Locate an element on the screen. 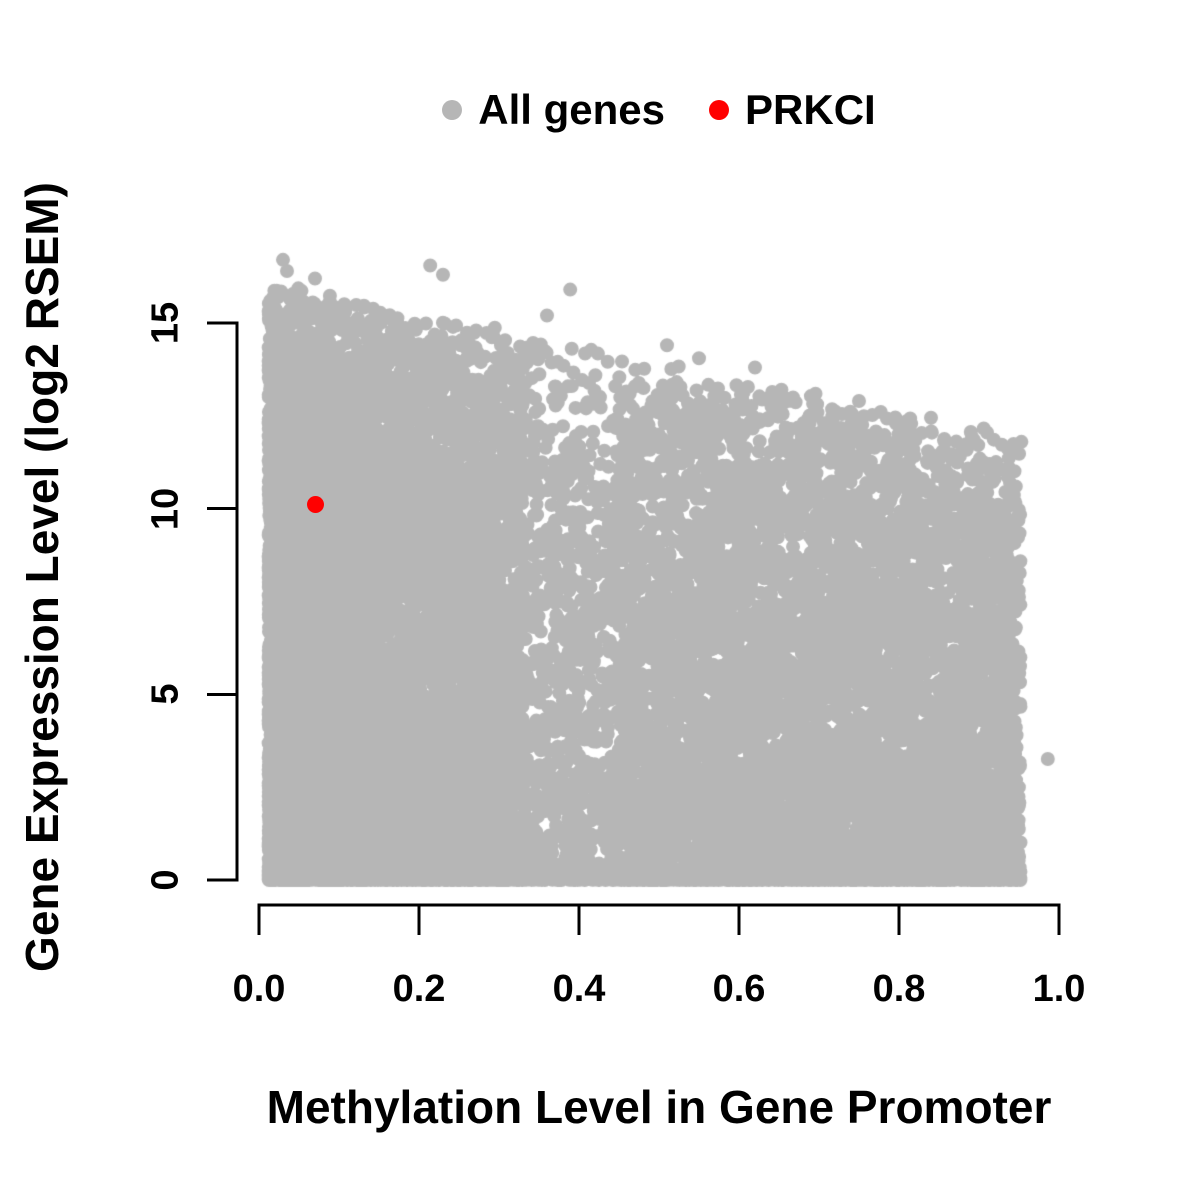 The height and width of the screenshot is (1200, 1200). y-tick-label: 10 is located at coordinates (165, 508).